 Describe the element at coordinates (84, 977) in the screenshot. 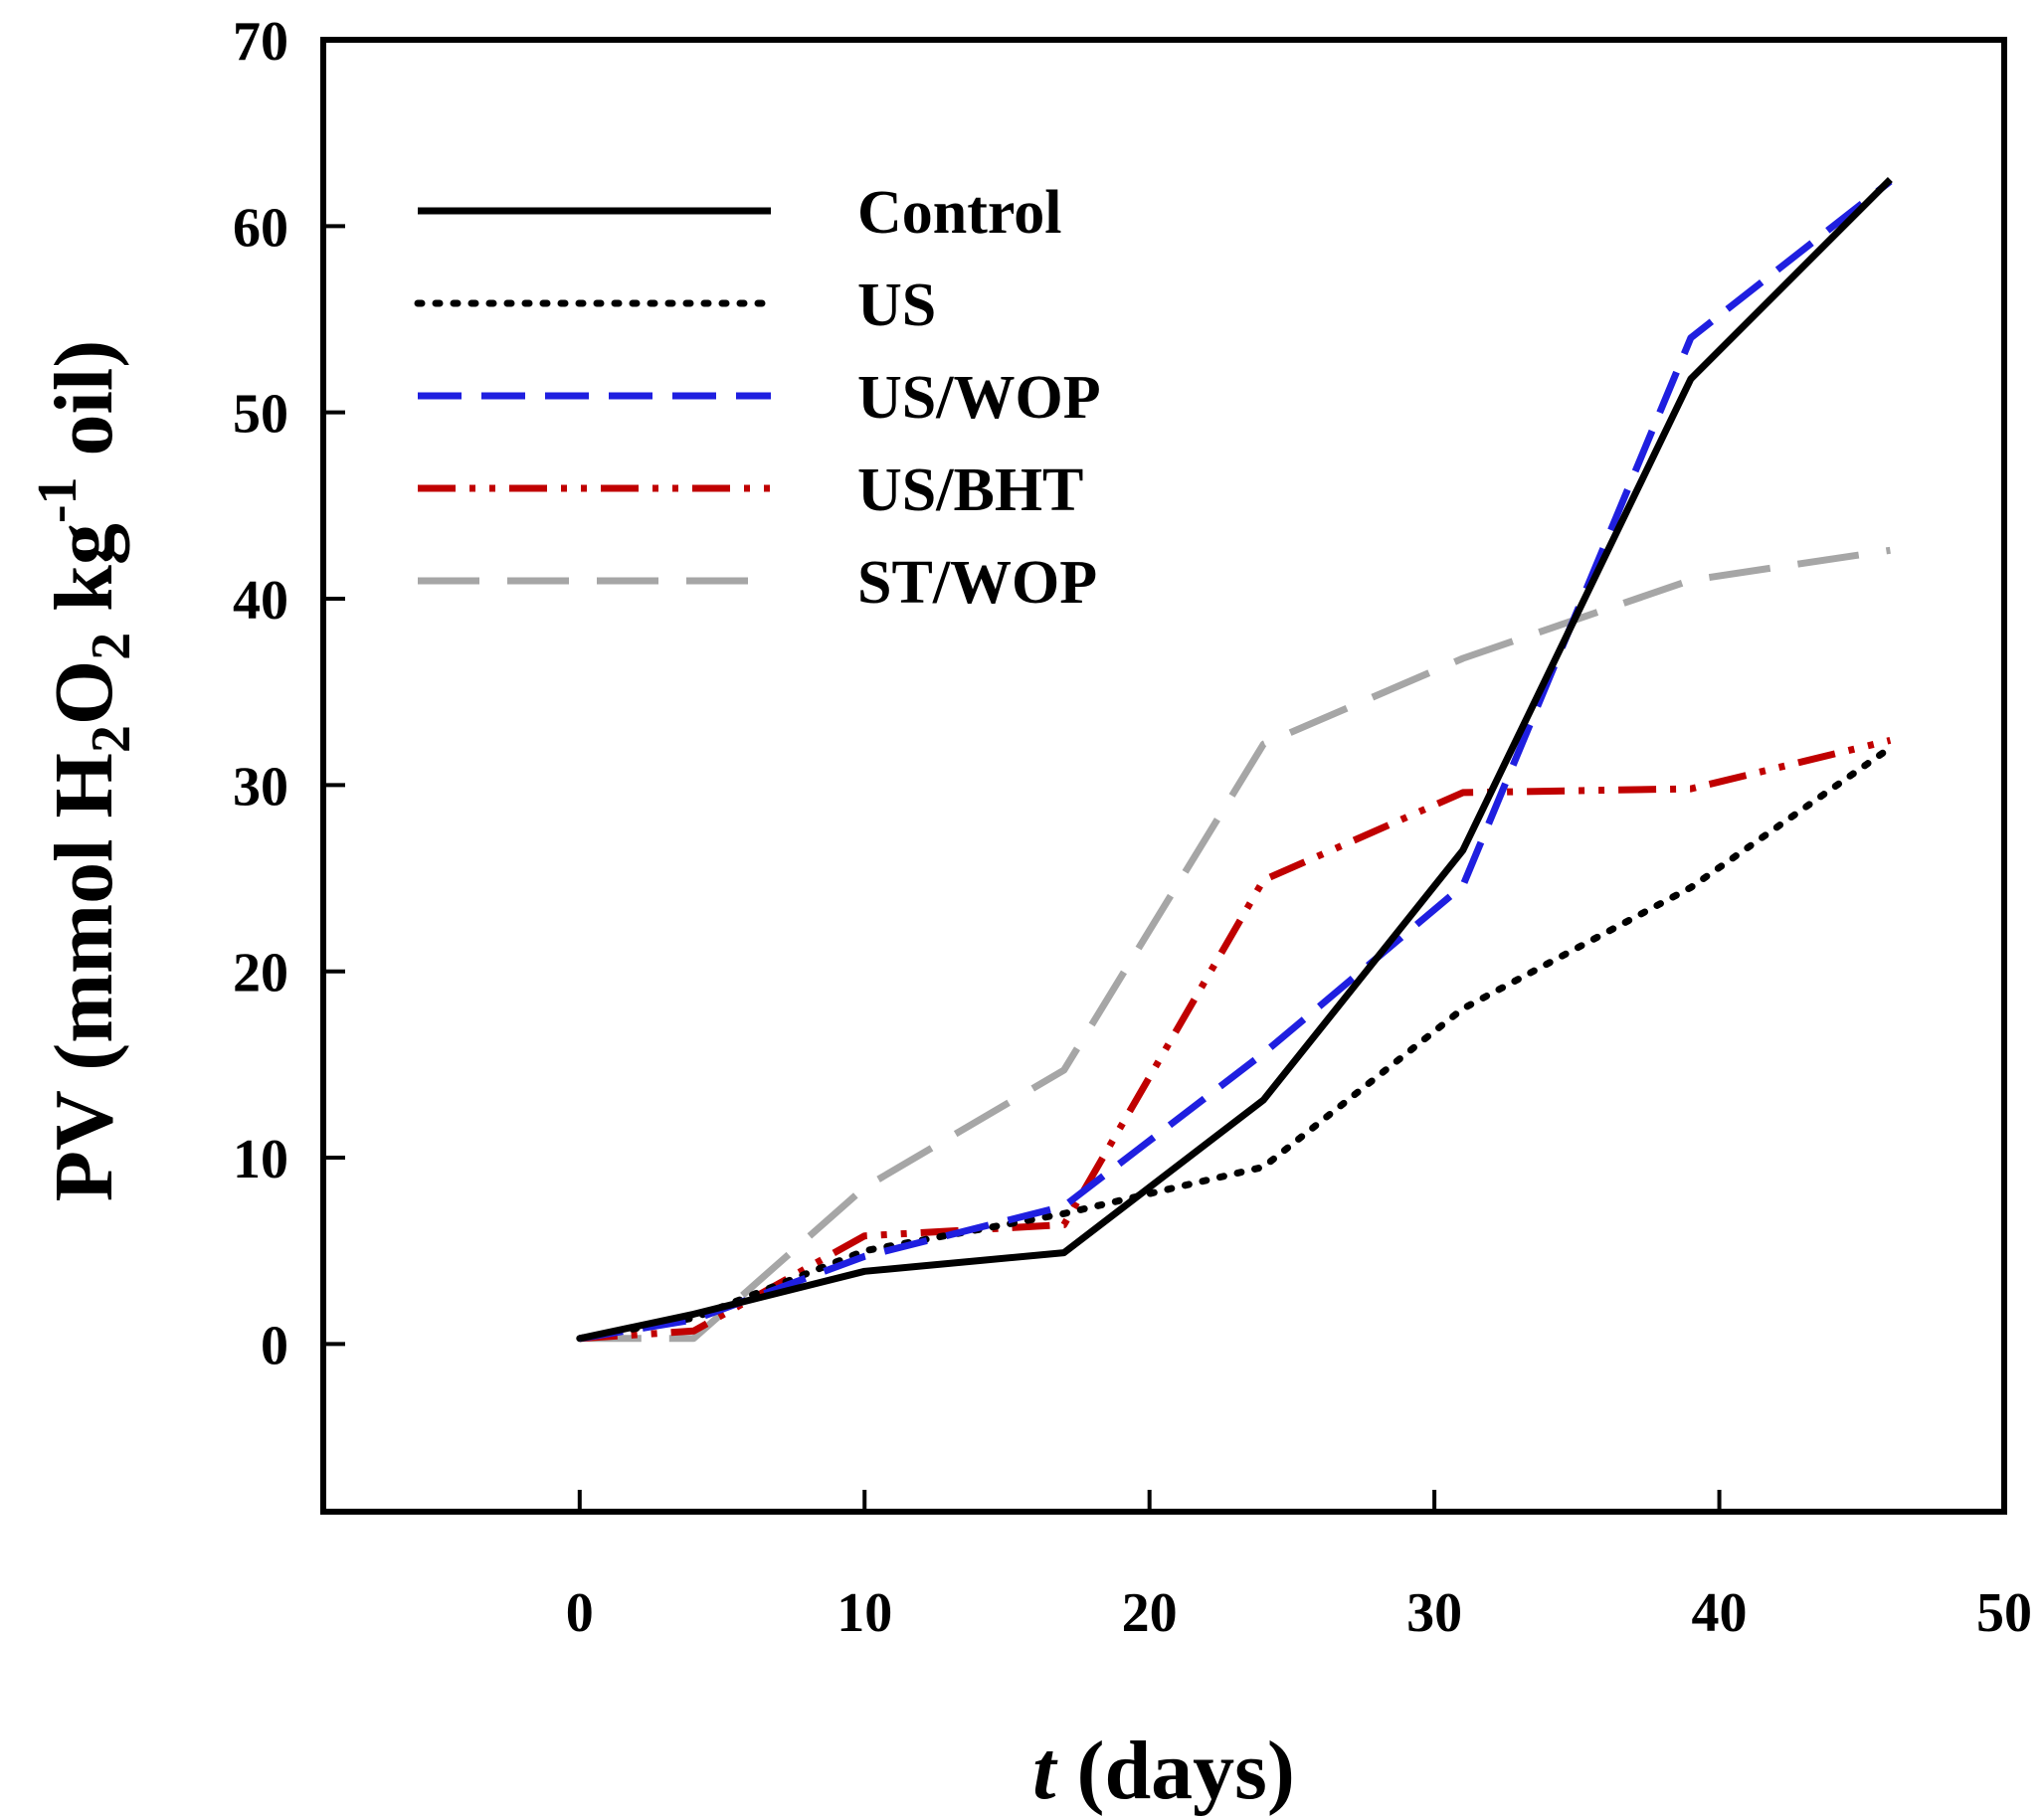

I see `y-label-part-1: PV (mmol H` at that location.